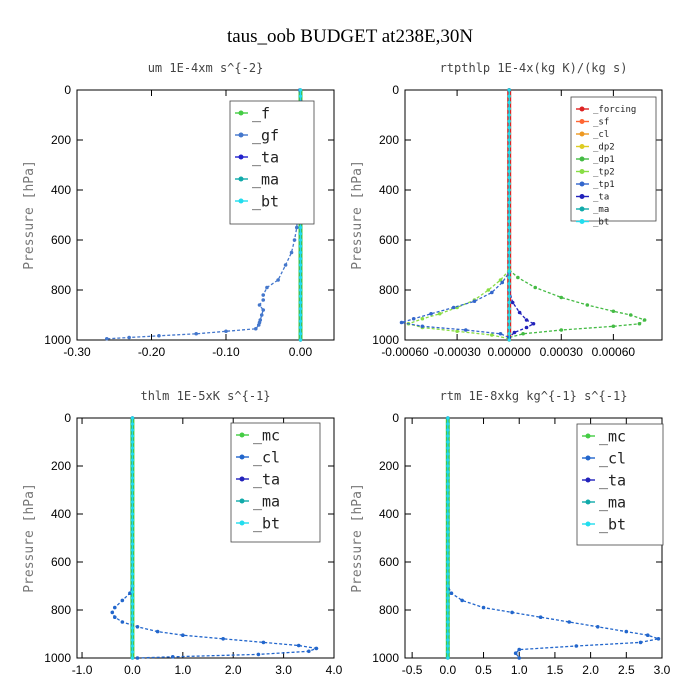 The height and width of the screenshot is (700, 700). Describe the element at coordinates (389, 240) in the screenshot. I see `y-tick-label: 600` at that location.